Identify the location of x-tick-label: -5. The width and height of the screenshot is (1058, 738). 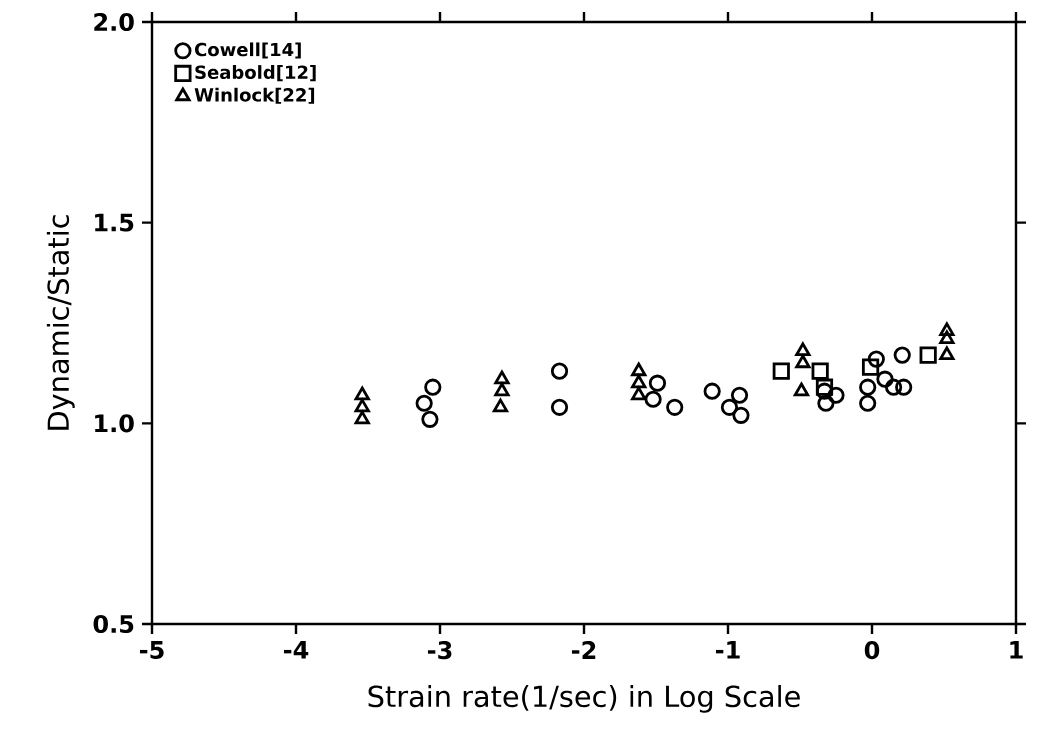
(151, 650).